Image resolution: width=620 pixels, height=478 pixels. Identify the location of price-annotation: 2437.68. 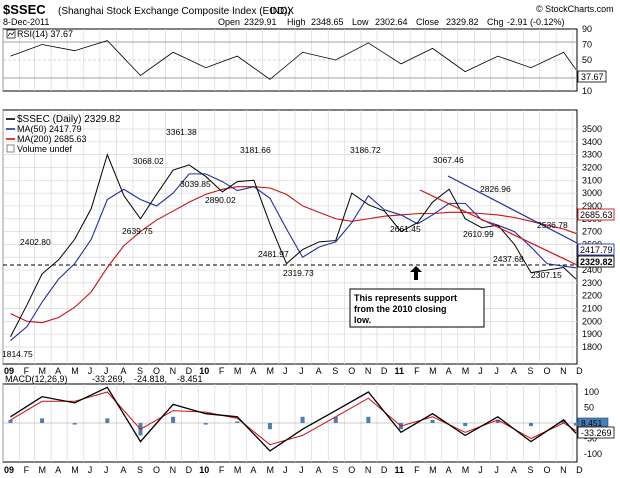
(508, 259).